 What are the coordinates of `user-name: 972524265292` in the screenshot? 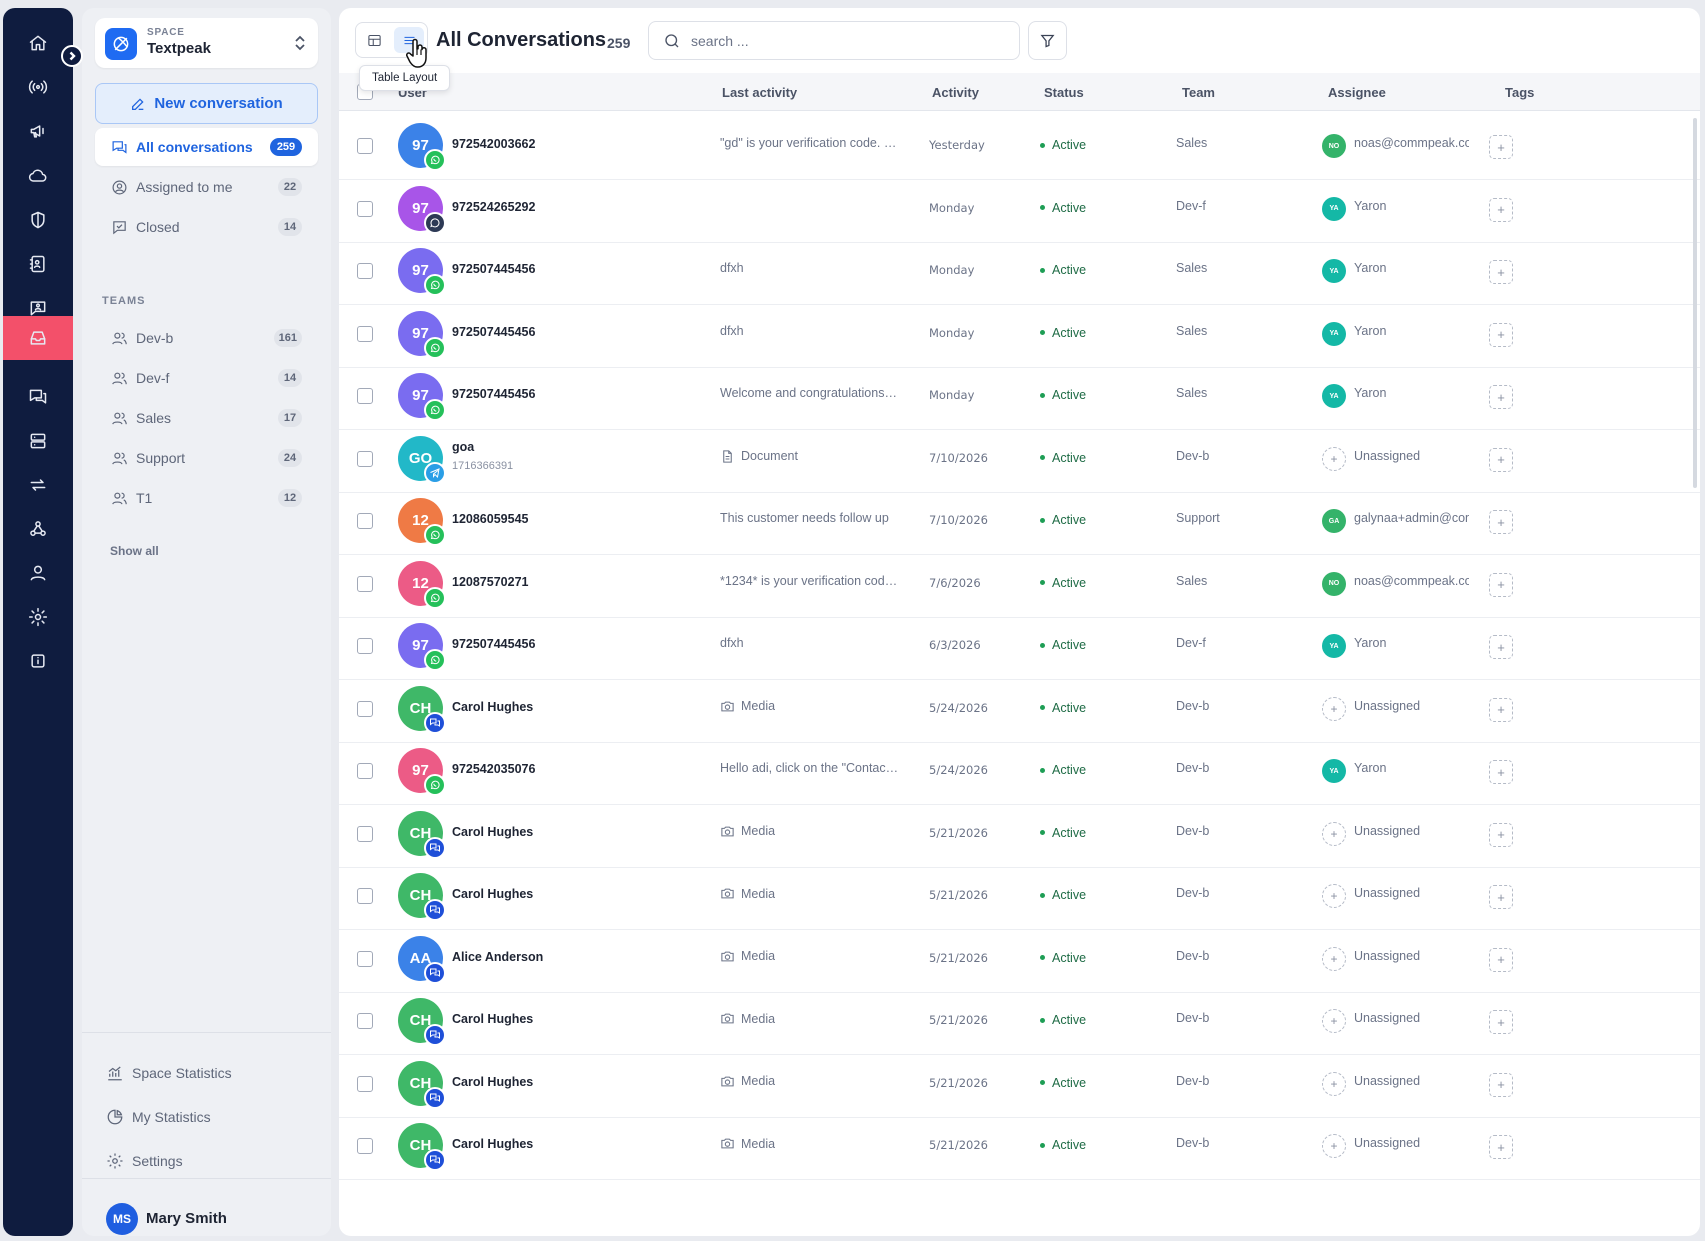 It's located at (494, 206).